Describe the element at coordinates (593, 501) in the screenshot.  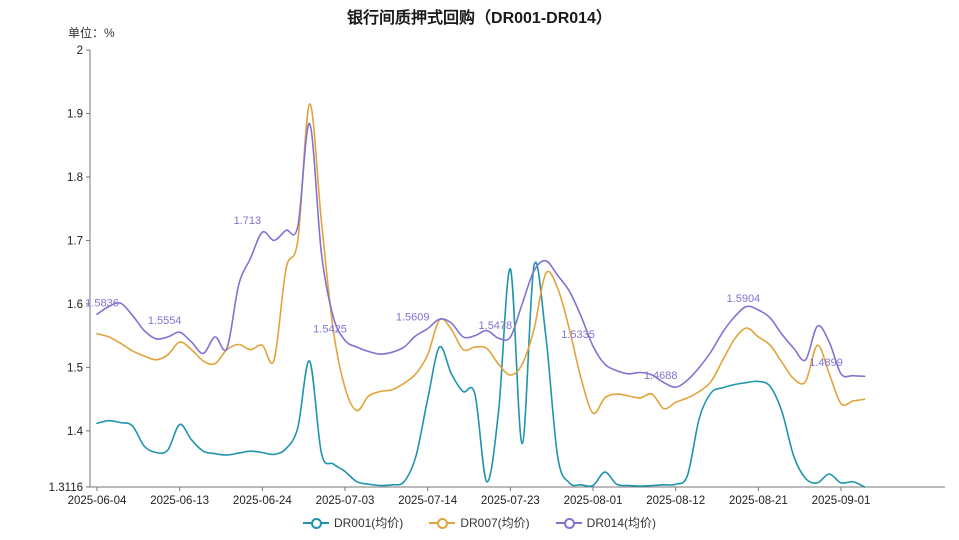
I see `svg-text: 2025-08-01` at that location.